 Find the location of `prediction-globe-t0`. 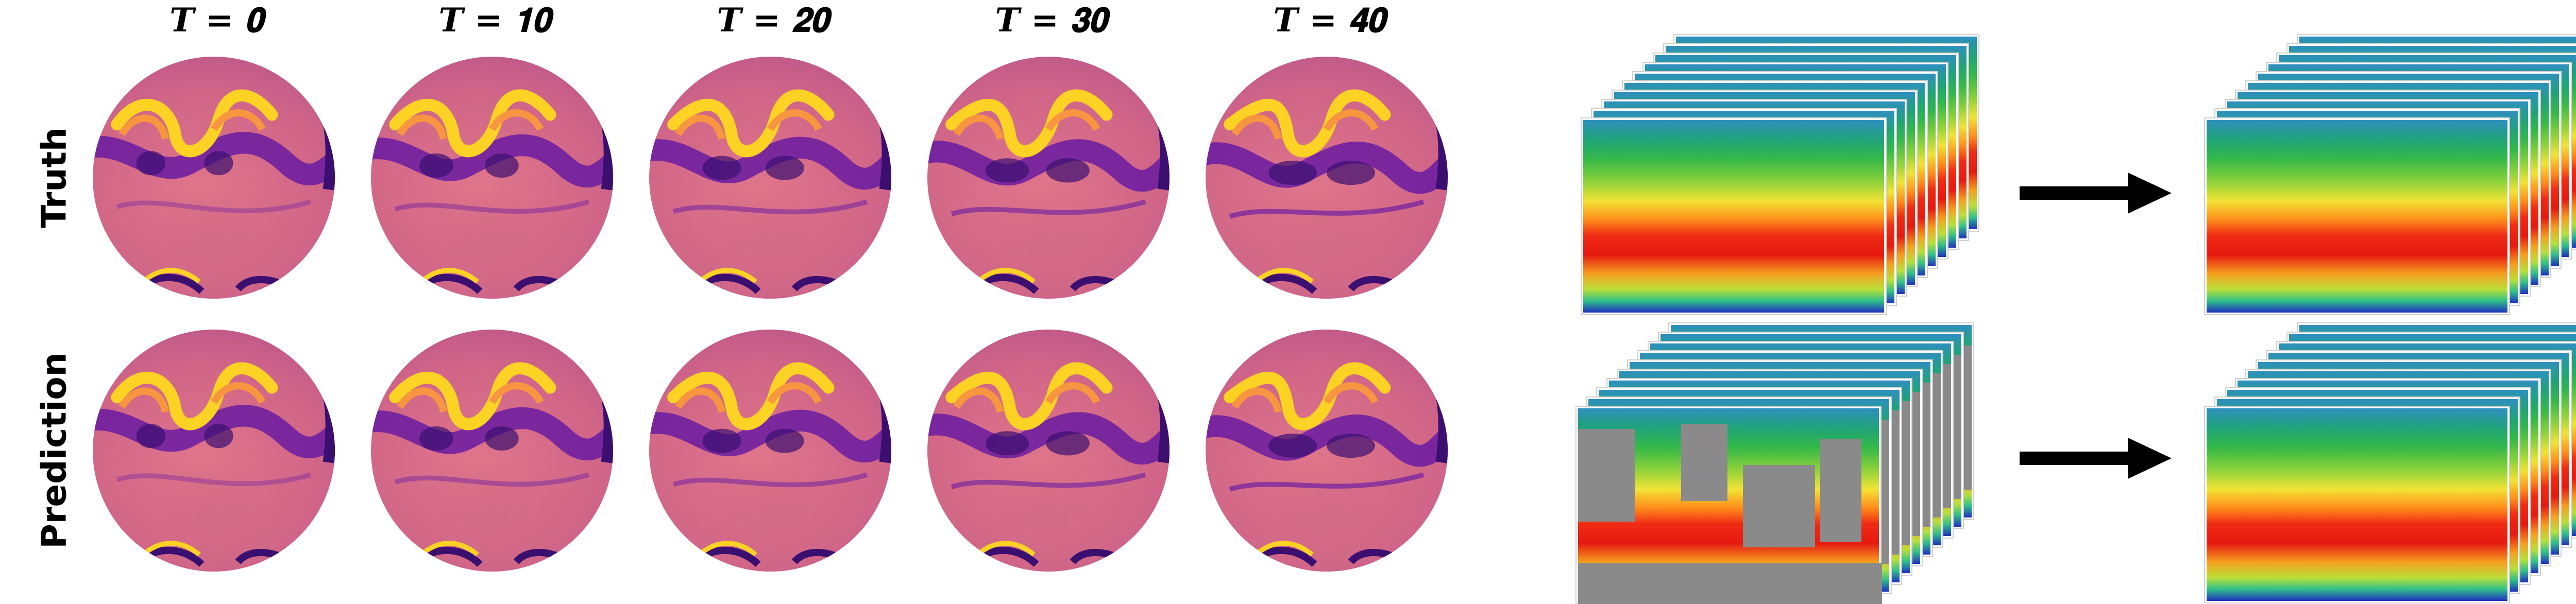

prediction-globe-t0 is located at coordinates (214, 451).